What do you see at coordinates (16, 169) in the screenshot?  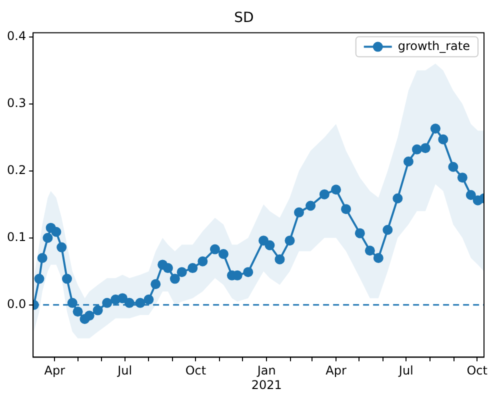 I see `y-tick-label: 0.2` at bounding box center [16, 169].